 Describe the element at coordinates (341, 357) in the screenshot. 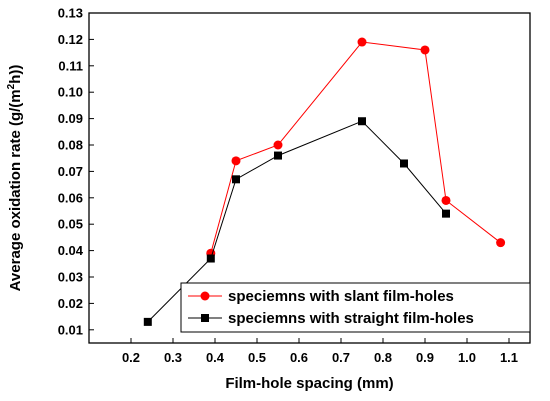

I see `x-tick-label: 0.7` at that location.